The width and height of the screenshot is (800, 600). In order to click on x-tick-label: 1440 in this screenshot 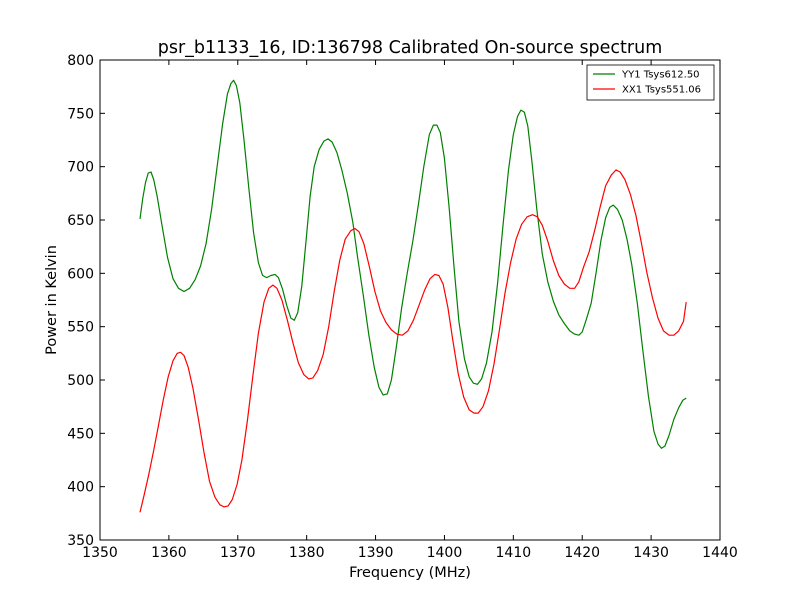, I will do `click(720, 553)`.